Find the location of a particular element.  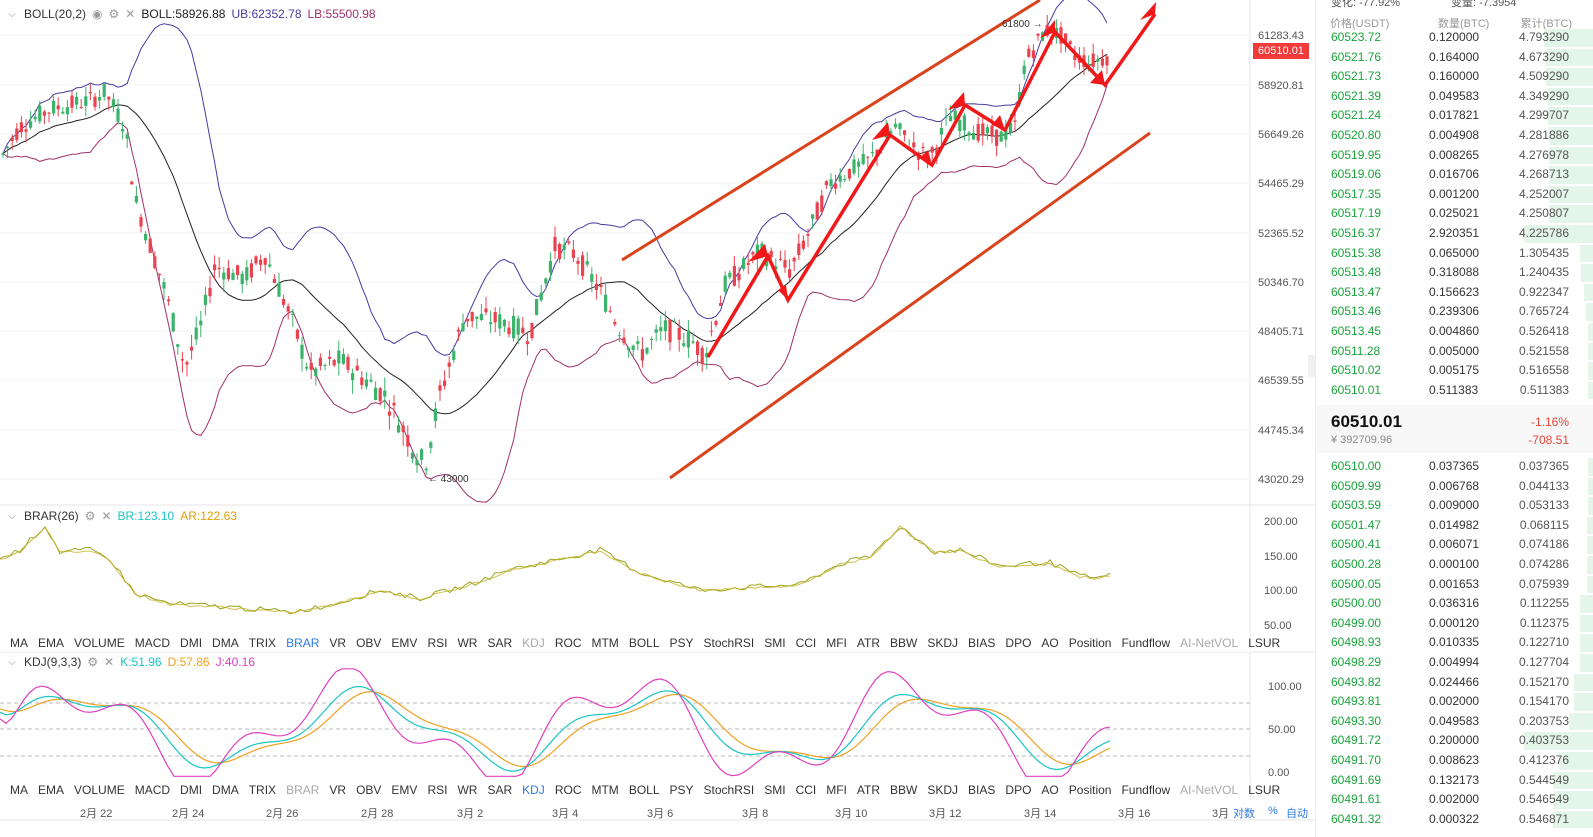

indicator-tab-lsur: LSUR is located at coordinates (1264, 643).